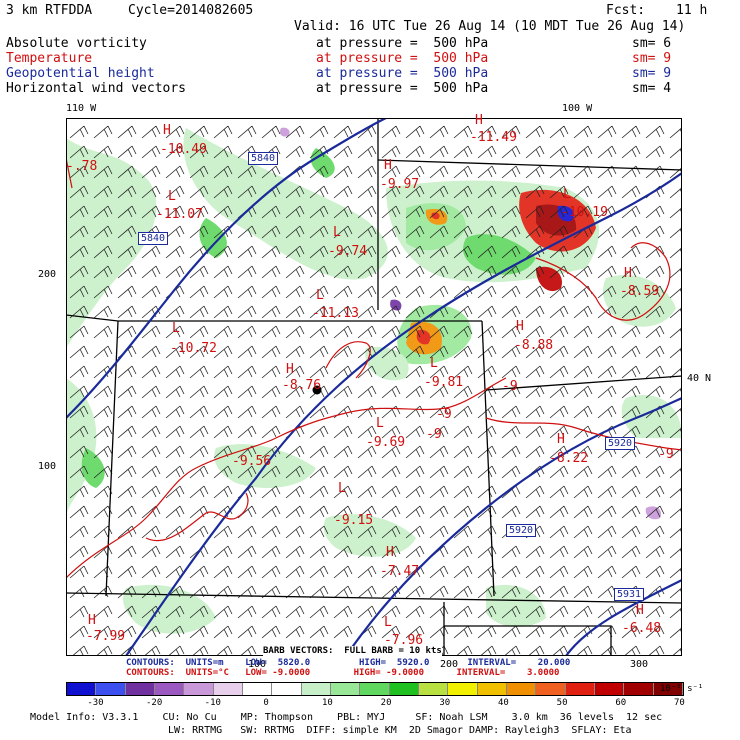  What do you see at coordinates (183, 149) in the screenshot?
I see `temp-val-0: -10.49` at bounding box center [183, 149].